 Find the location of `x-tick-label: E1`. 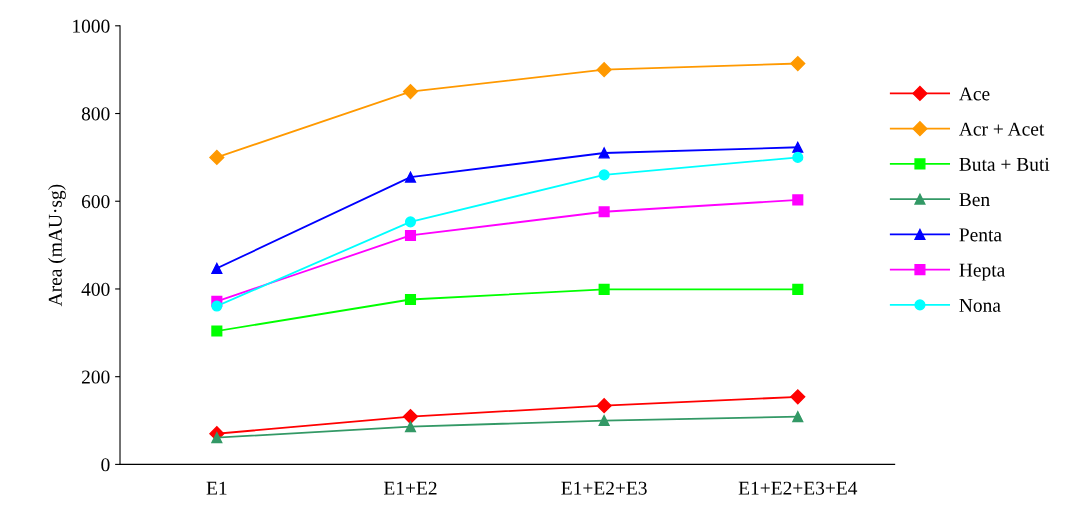

x-tick-label: E1 is located at coordinates (216, 488).